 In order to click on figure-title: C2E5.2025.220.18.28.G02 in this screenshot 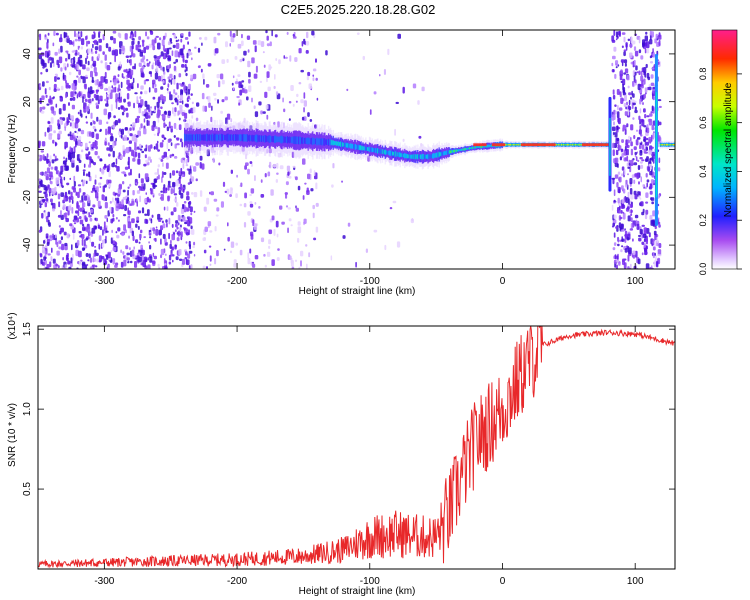, I will do `click(358, 9)`.